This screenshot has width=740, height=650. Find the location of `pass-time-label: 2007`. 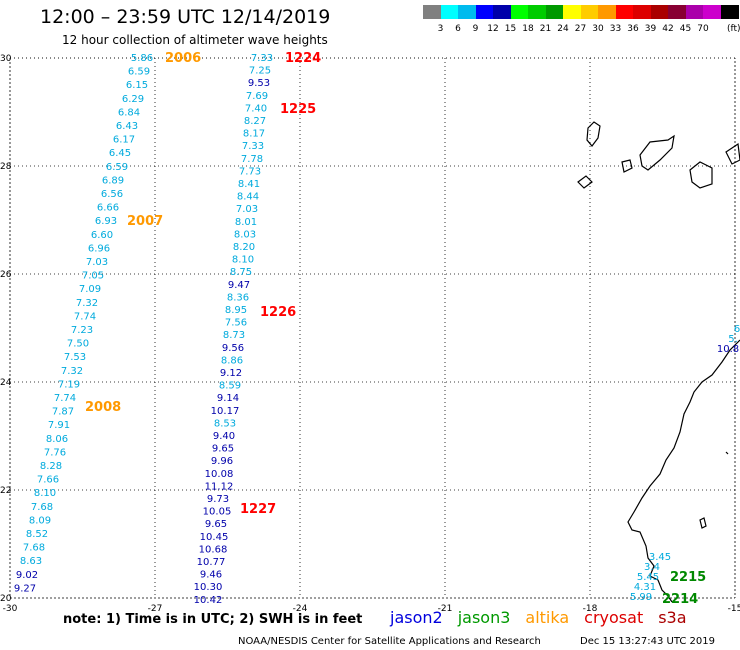

pass-time-label: 2007 is located at coordinates (145, 221).